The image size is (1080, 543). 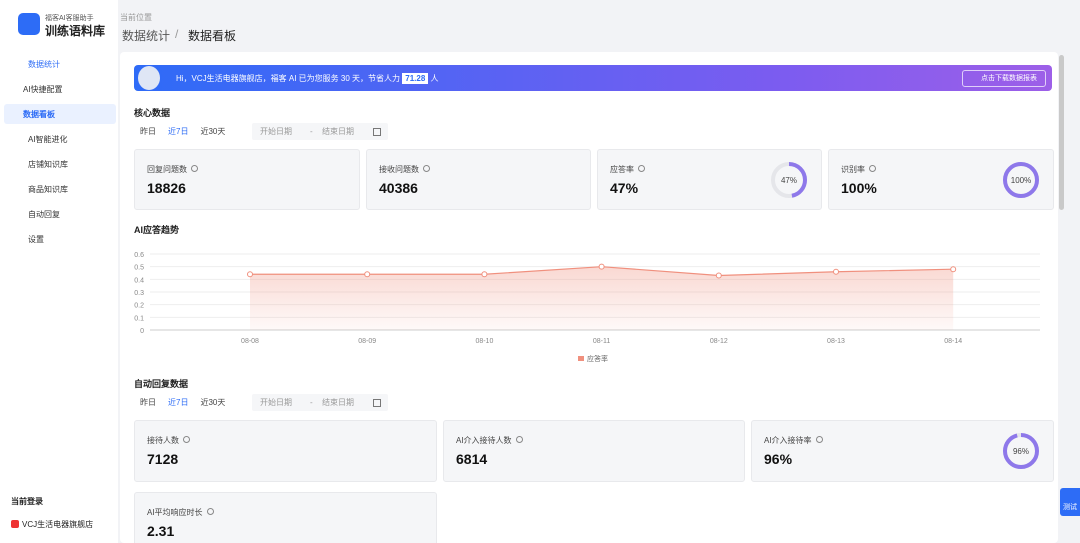 I want to click on ring-label: 47%, so click(x=789, y=180).